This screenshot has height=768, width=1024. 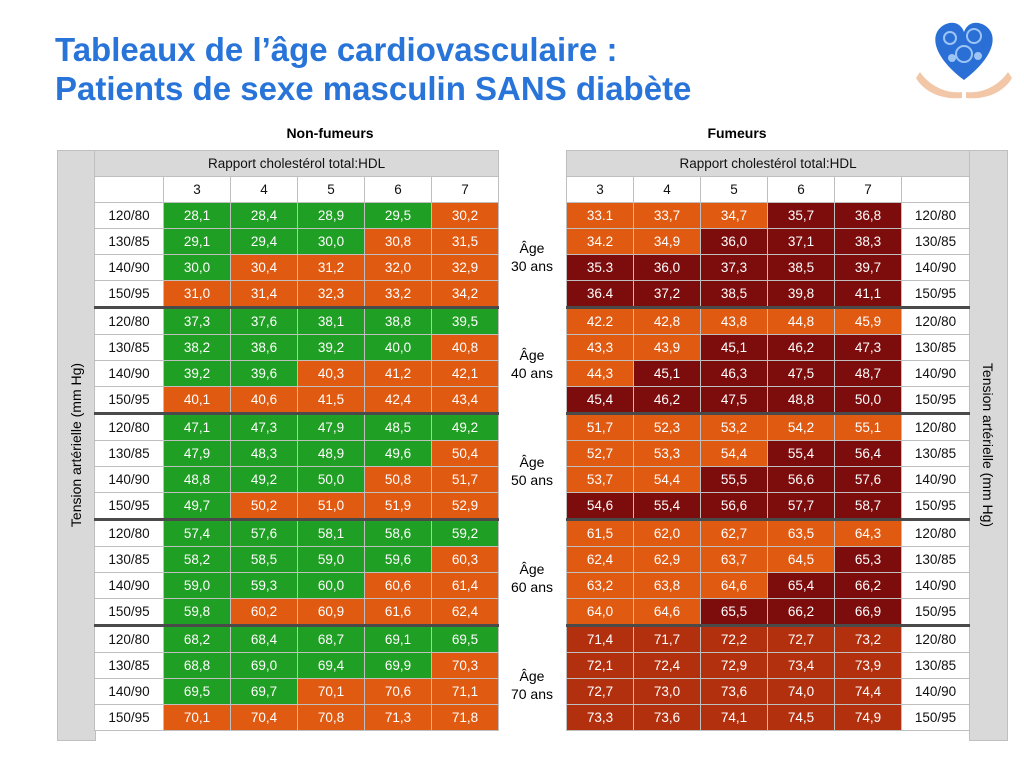 I want to click on cv-age-cell: 72,7, so click(x=801, y=638).